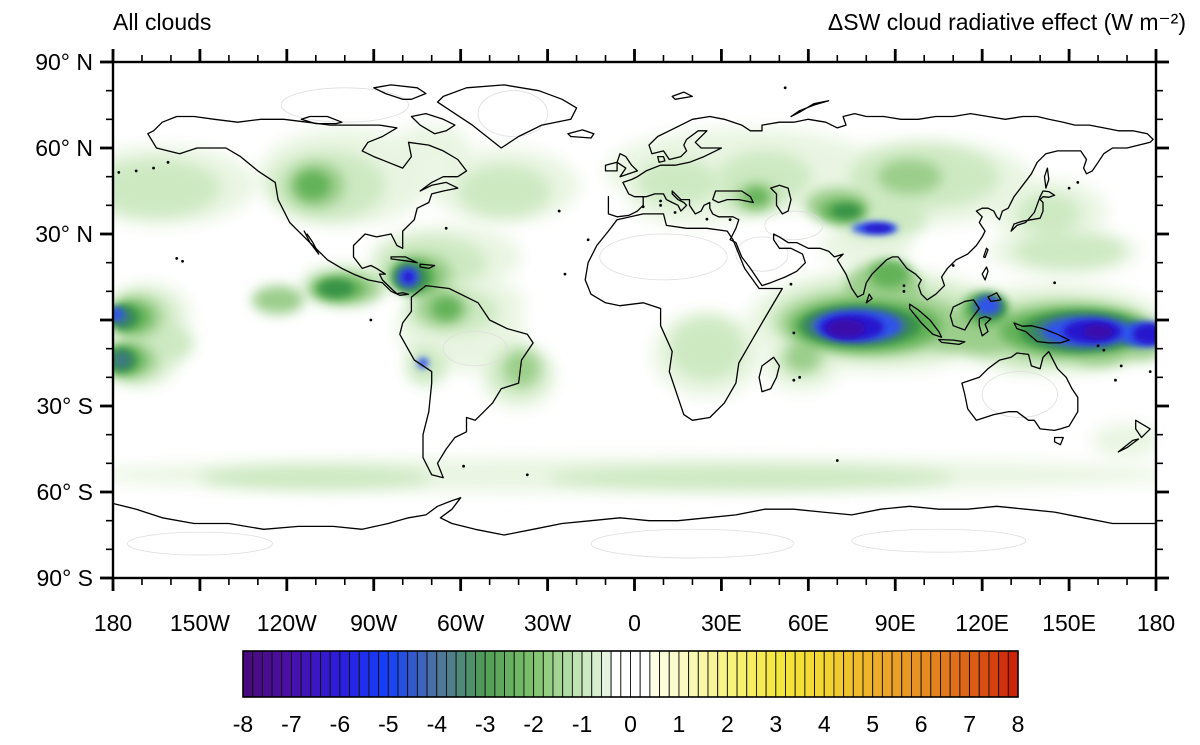 Image resolution: width=1200 pixels, height=745 pixels. I want to click on coastline-eurasia, so click(880, 206).